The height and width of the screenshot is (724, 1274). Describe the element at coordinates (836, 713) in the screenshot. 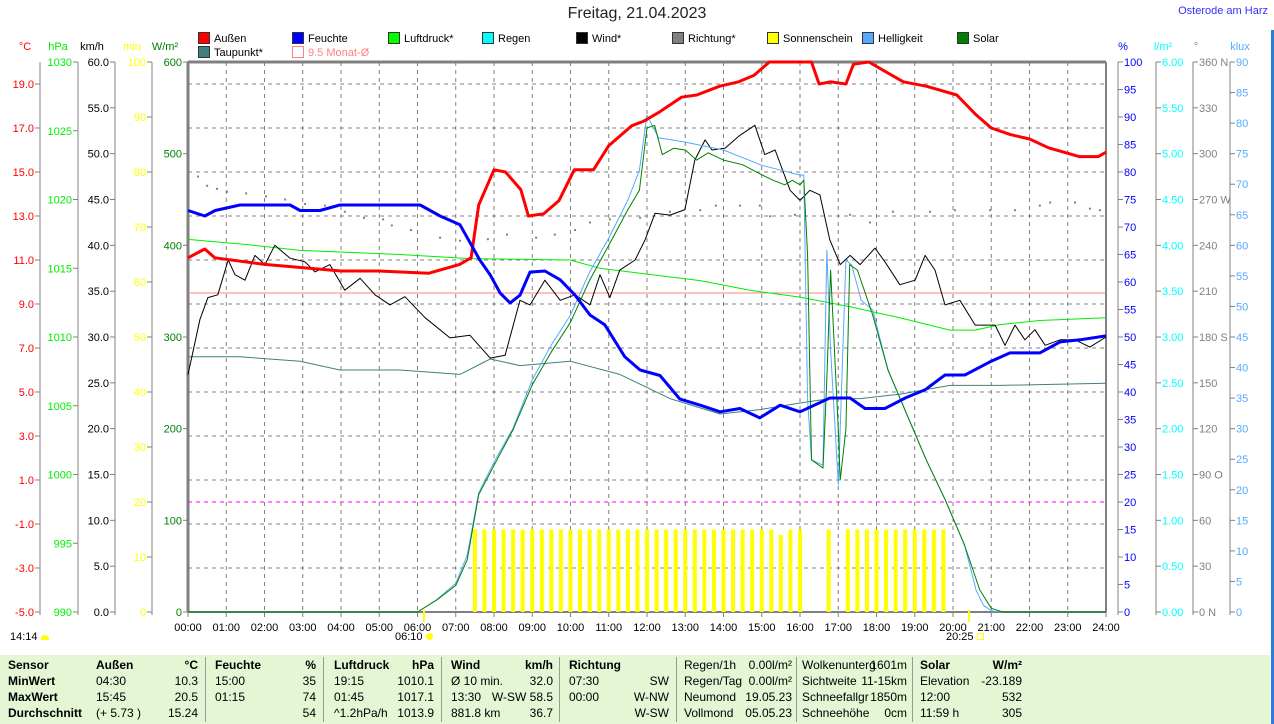

I see `stats-cell: Schneehöhe` at that location.